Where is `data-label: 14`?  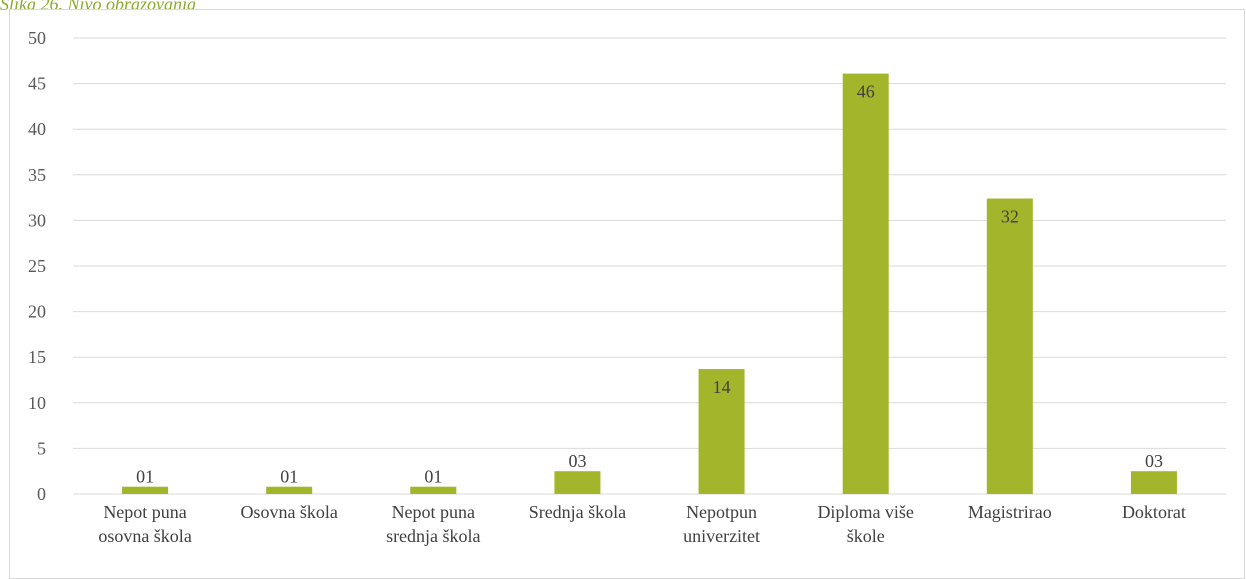 data-label: 14 is located at coordinates (722, 387).